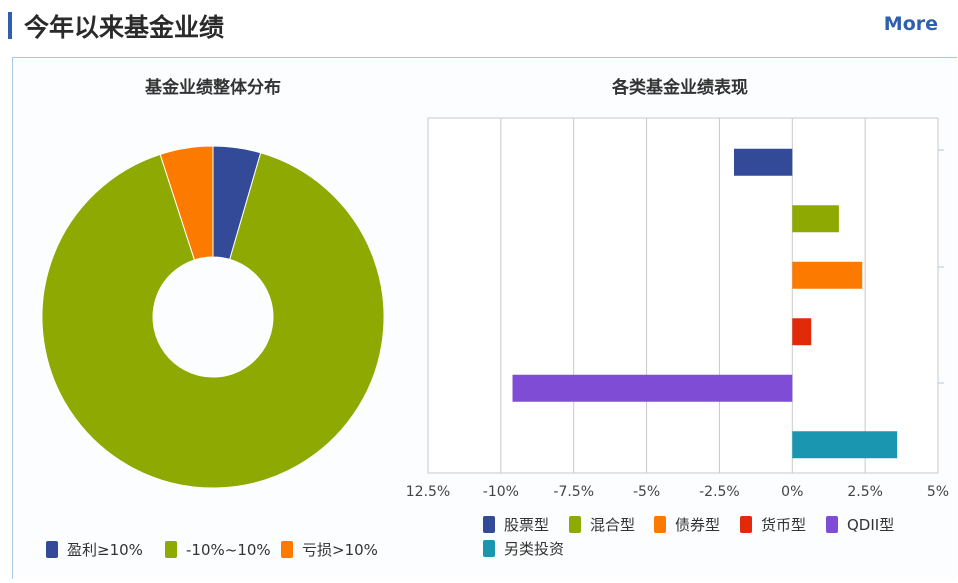  I want to click on bar-chart-title: 各类基金业绩表现, so click(679, 87).